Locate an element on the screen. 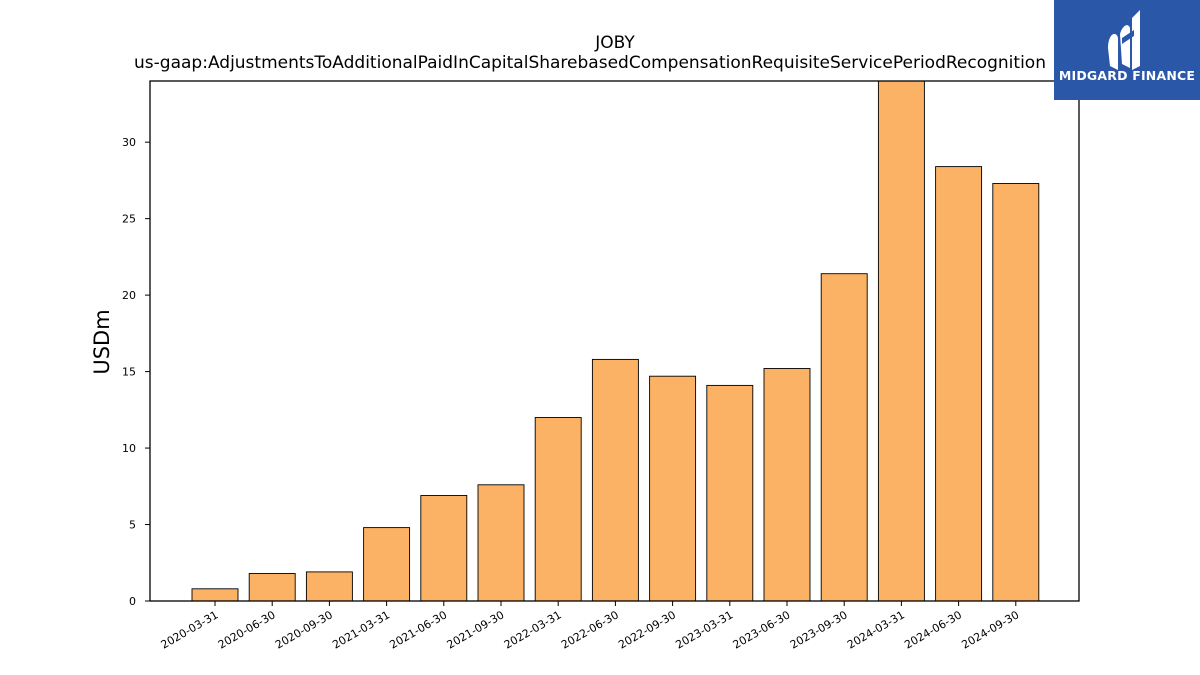 This screenshot has height=675, width=1200. x-tick-label: 2020-06-30 is located at coordinates (247, 629).